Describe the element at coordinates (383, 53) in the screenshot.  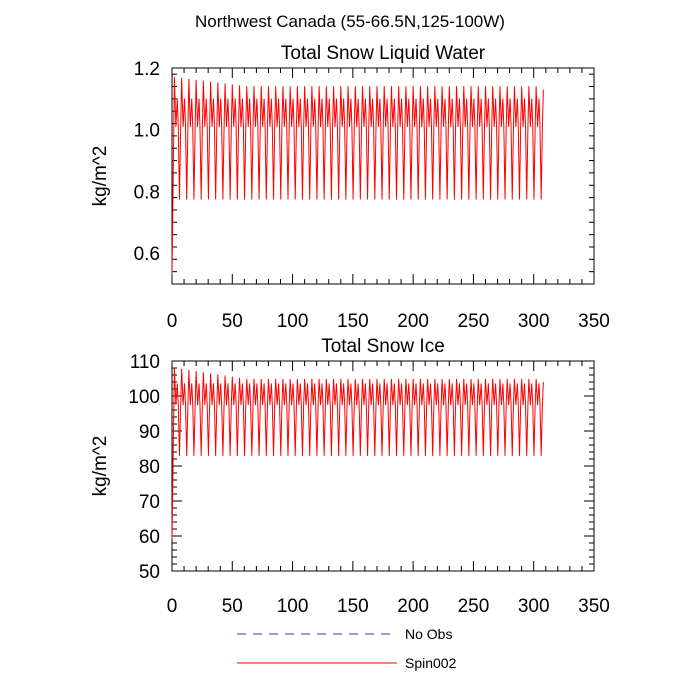
I see `panel-title: Total Snow Liquid Water` at that location.